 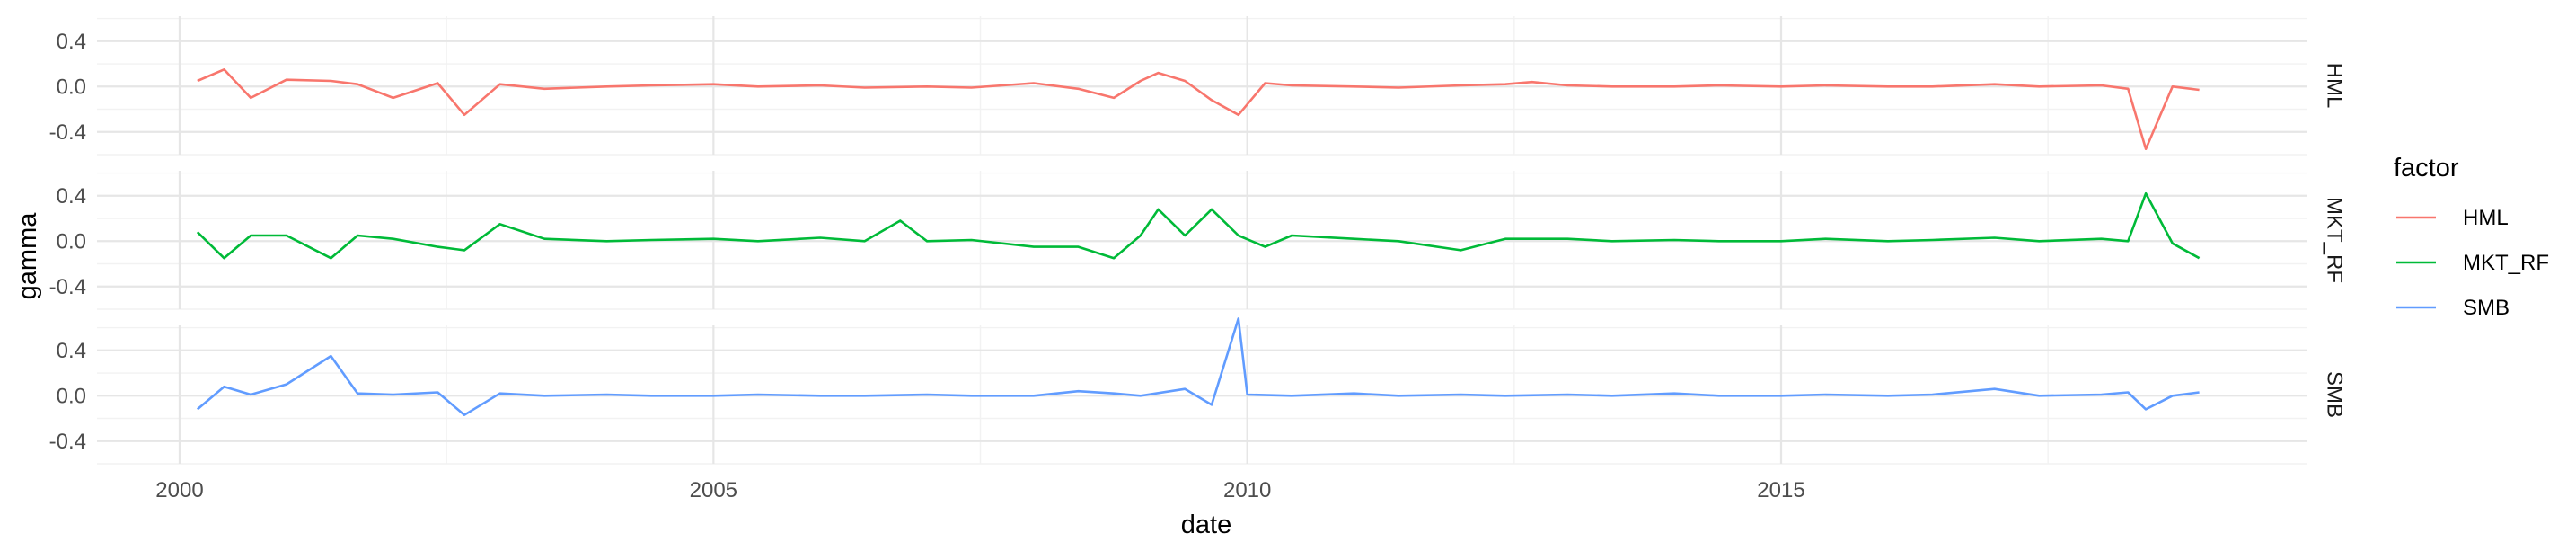 What do you see at coordinates (979, 490) in the screenshot?
I see `x-axis-tick-labels: 2000 2005 2010 2015` at bounding box center [979, 490].